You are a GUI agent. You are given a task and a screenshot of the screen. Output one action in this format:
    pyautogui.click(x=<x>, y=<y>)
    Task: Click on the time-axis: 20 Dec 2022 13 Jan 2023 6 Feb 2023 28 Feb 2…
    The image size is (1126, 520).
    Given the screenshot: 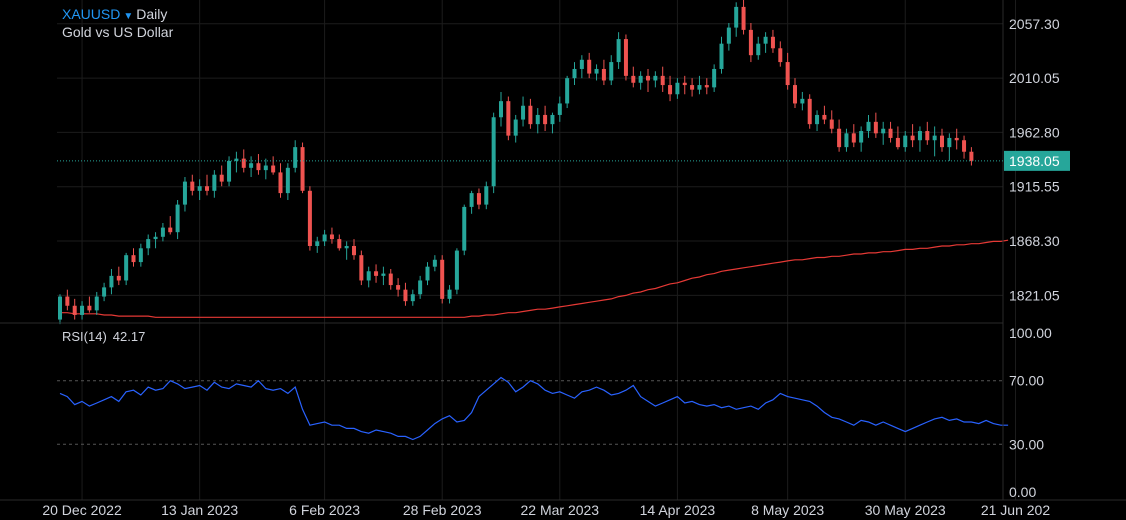 What is the action you would take?
    pyautogui.click(x=546, y=510)
    